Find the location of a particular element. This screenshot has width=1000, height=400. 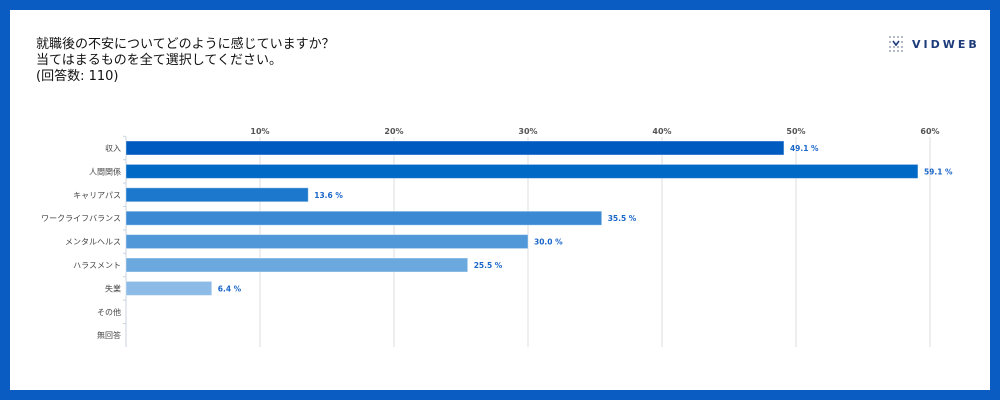

x-tick-label: 10% is located at coordinates (259, 131).